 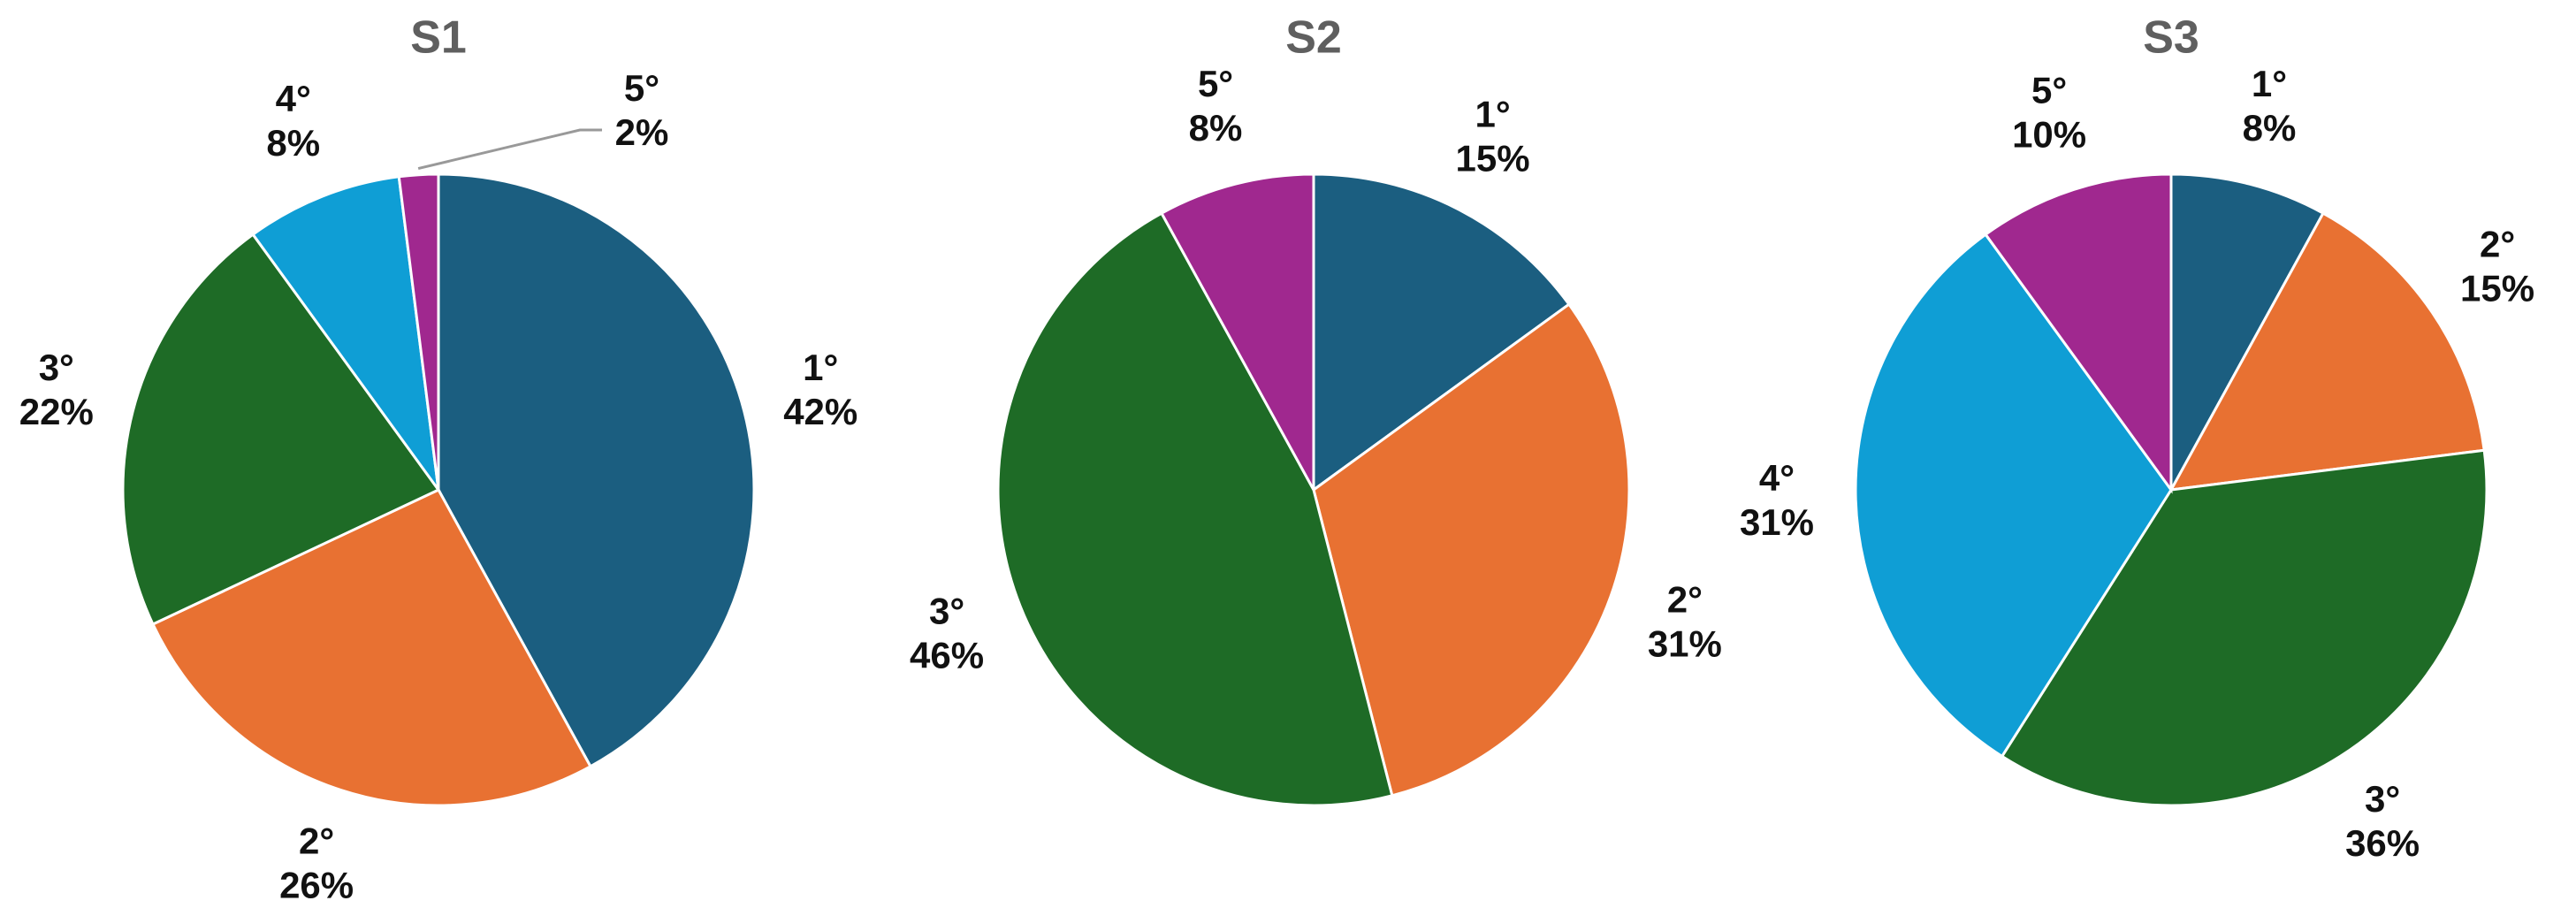 I want to click on value-label: 2%, so click(x=642, y=132).